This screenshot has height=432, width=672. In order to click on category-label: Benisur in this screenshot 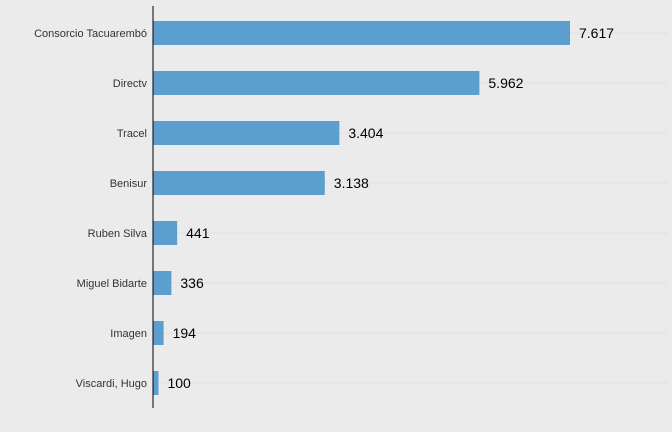, I will do `click(129, 184)`.